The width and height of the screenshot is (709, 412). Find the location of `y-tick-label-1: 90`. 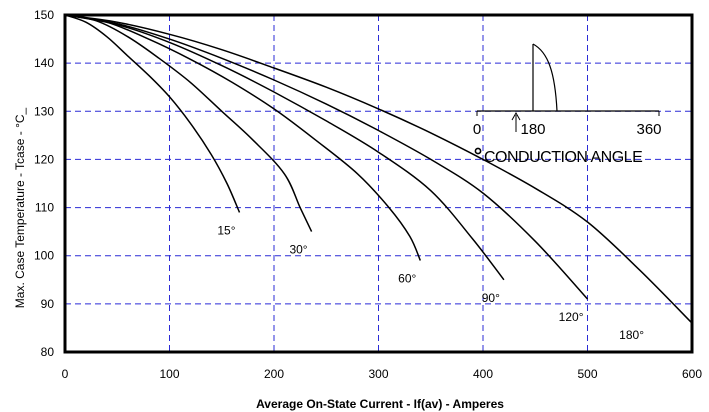

y-tick-label-1: 90 is located at coordinates (48, 304).